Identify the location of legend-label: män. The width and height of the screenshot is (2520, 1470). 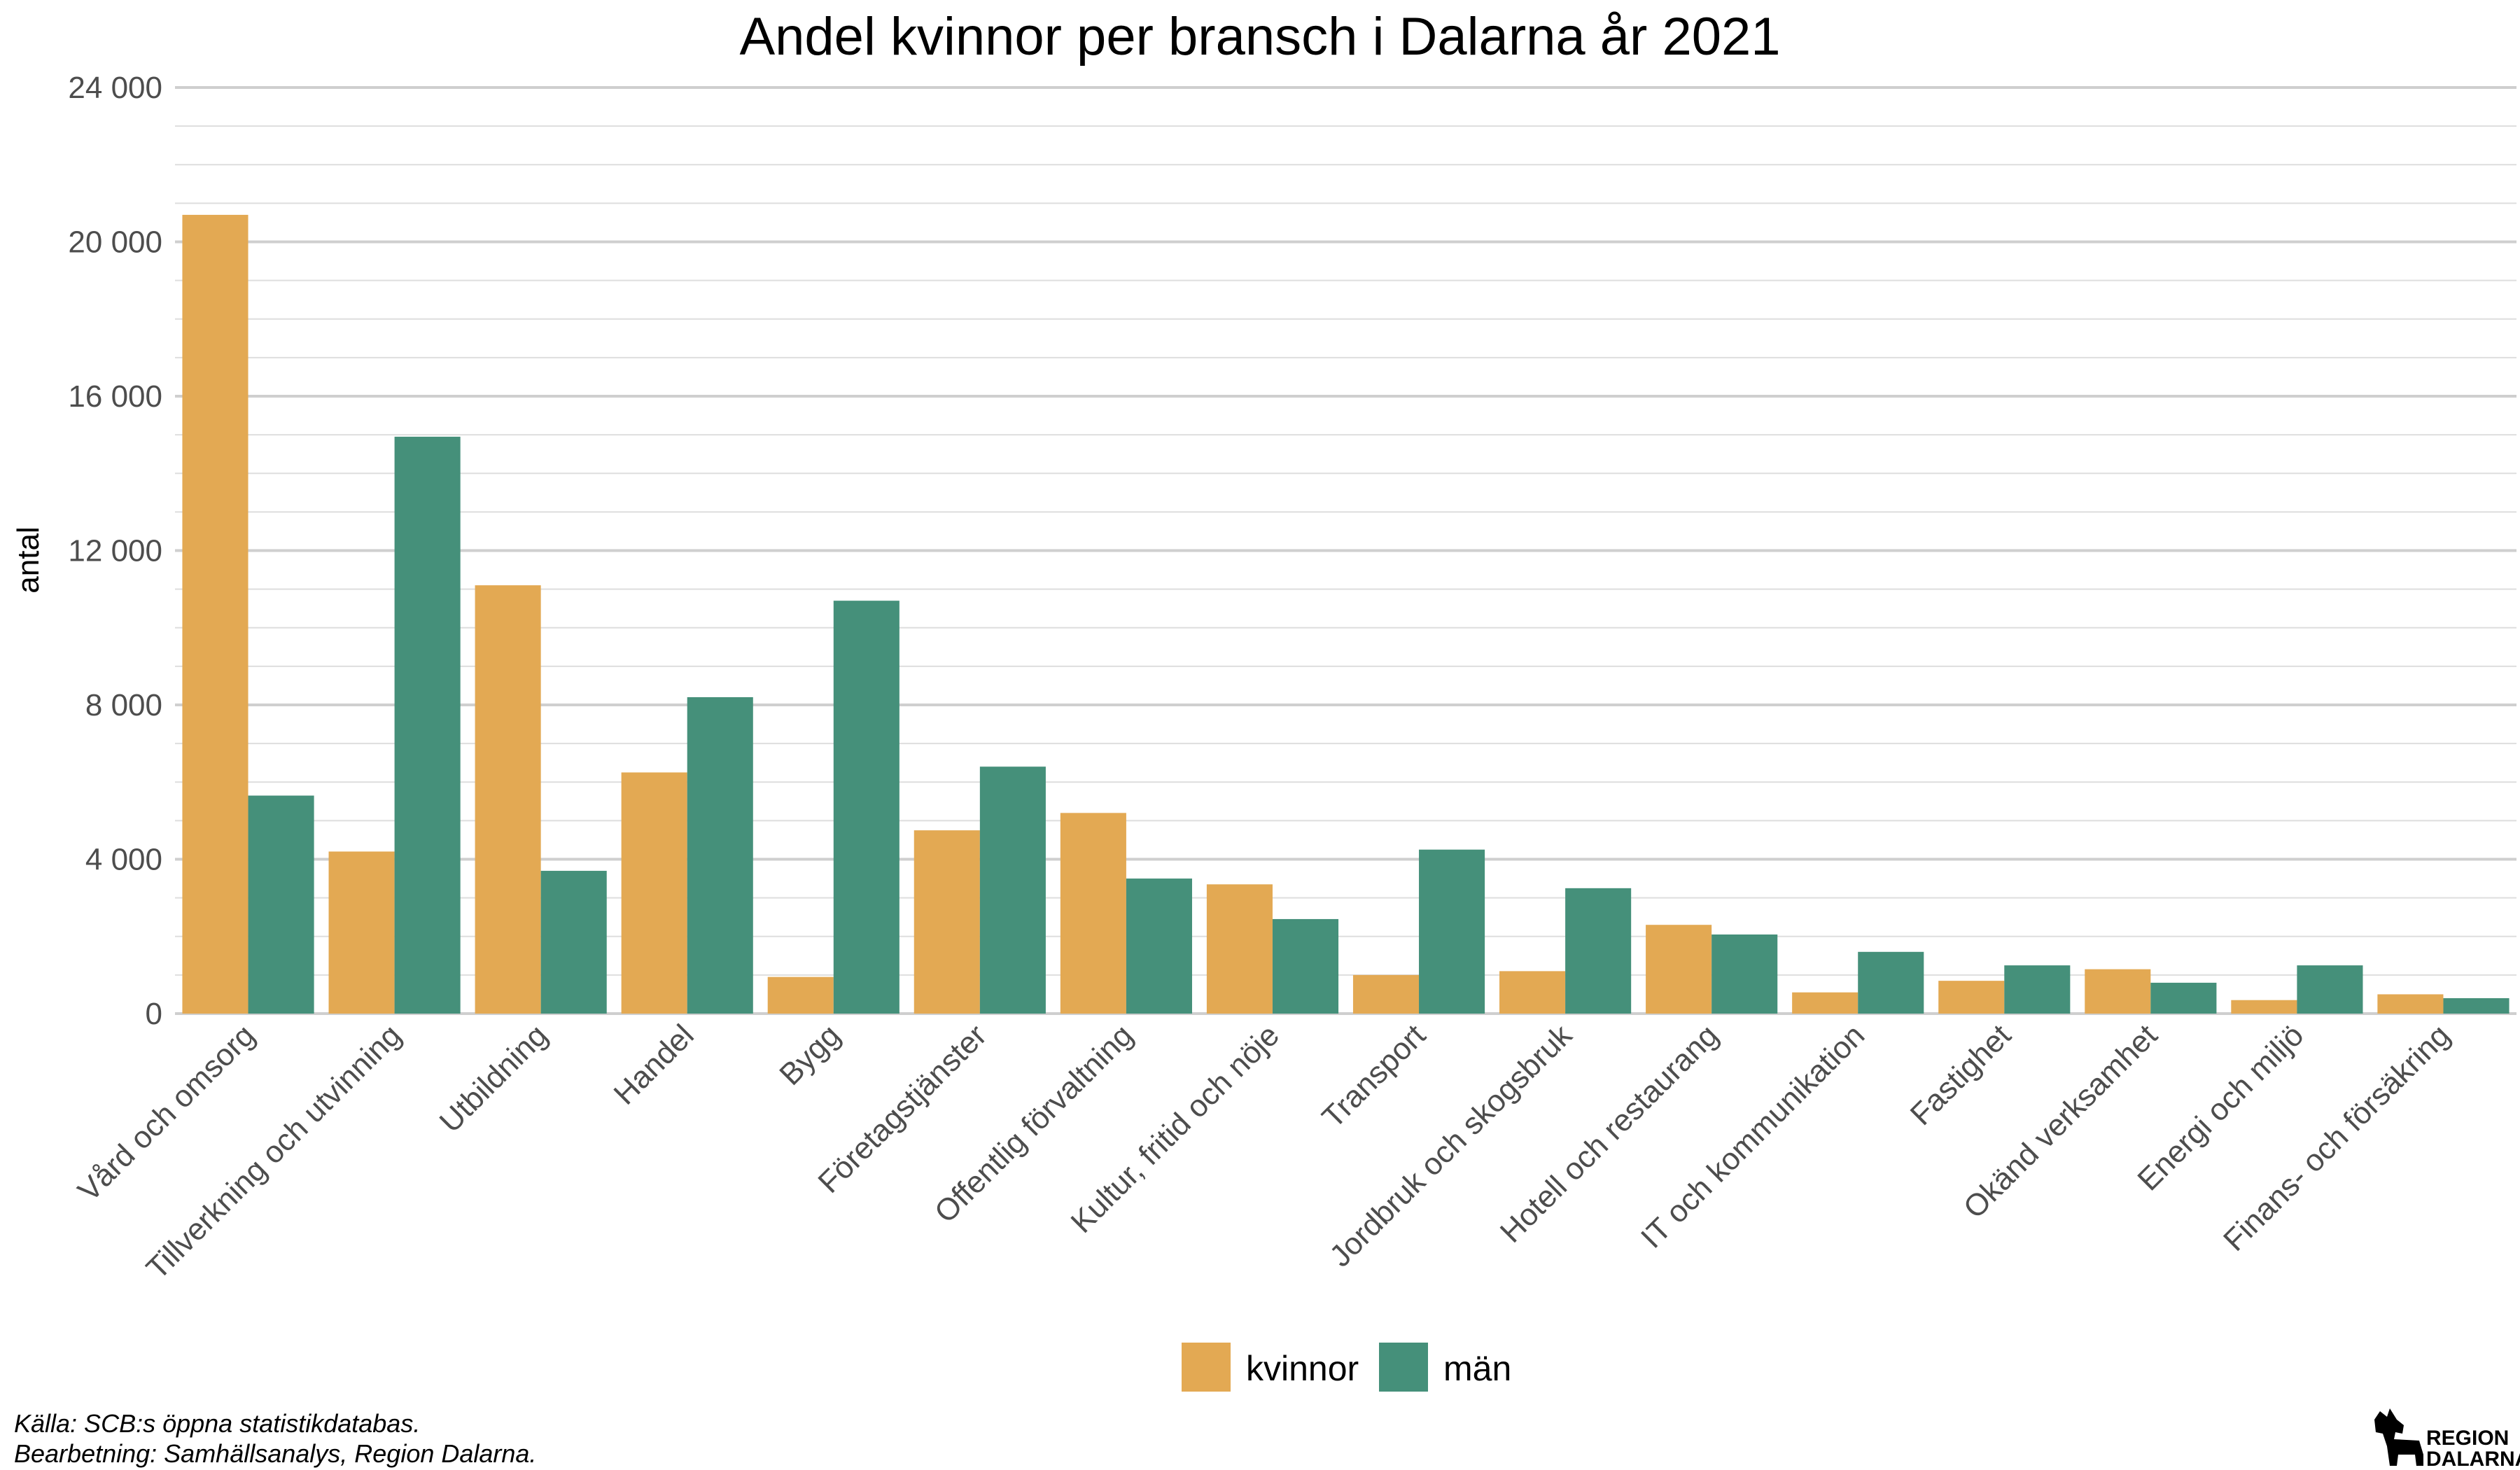
(1477, 1368).